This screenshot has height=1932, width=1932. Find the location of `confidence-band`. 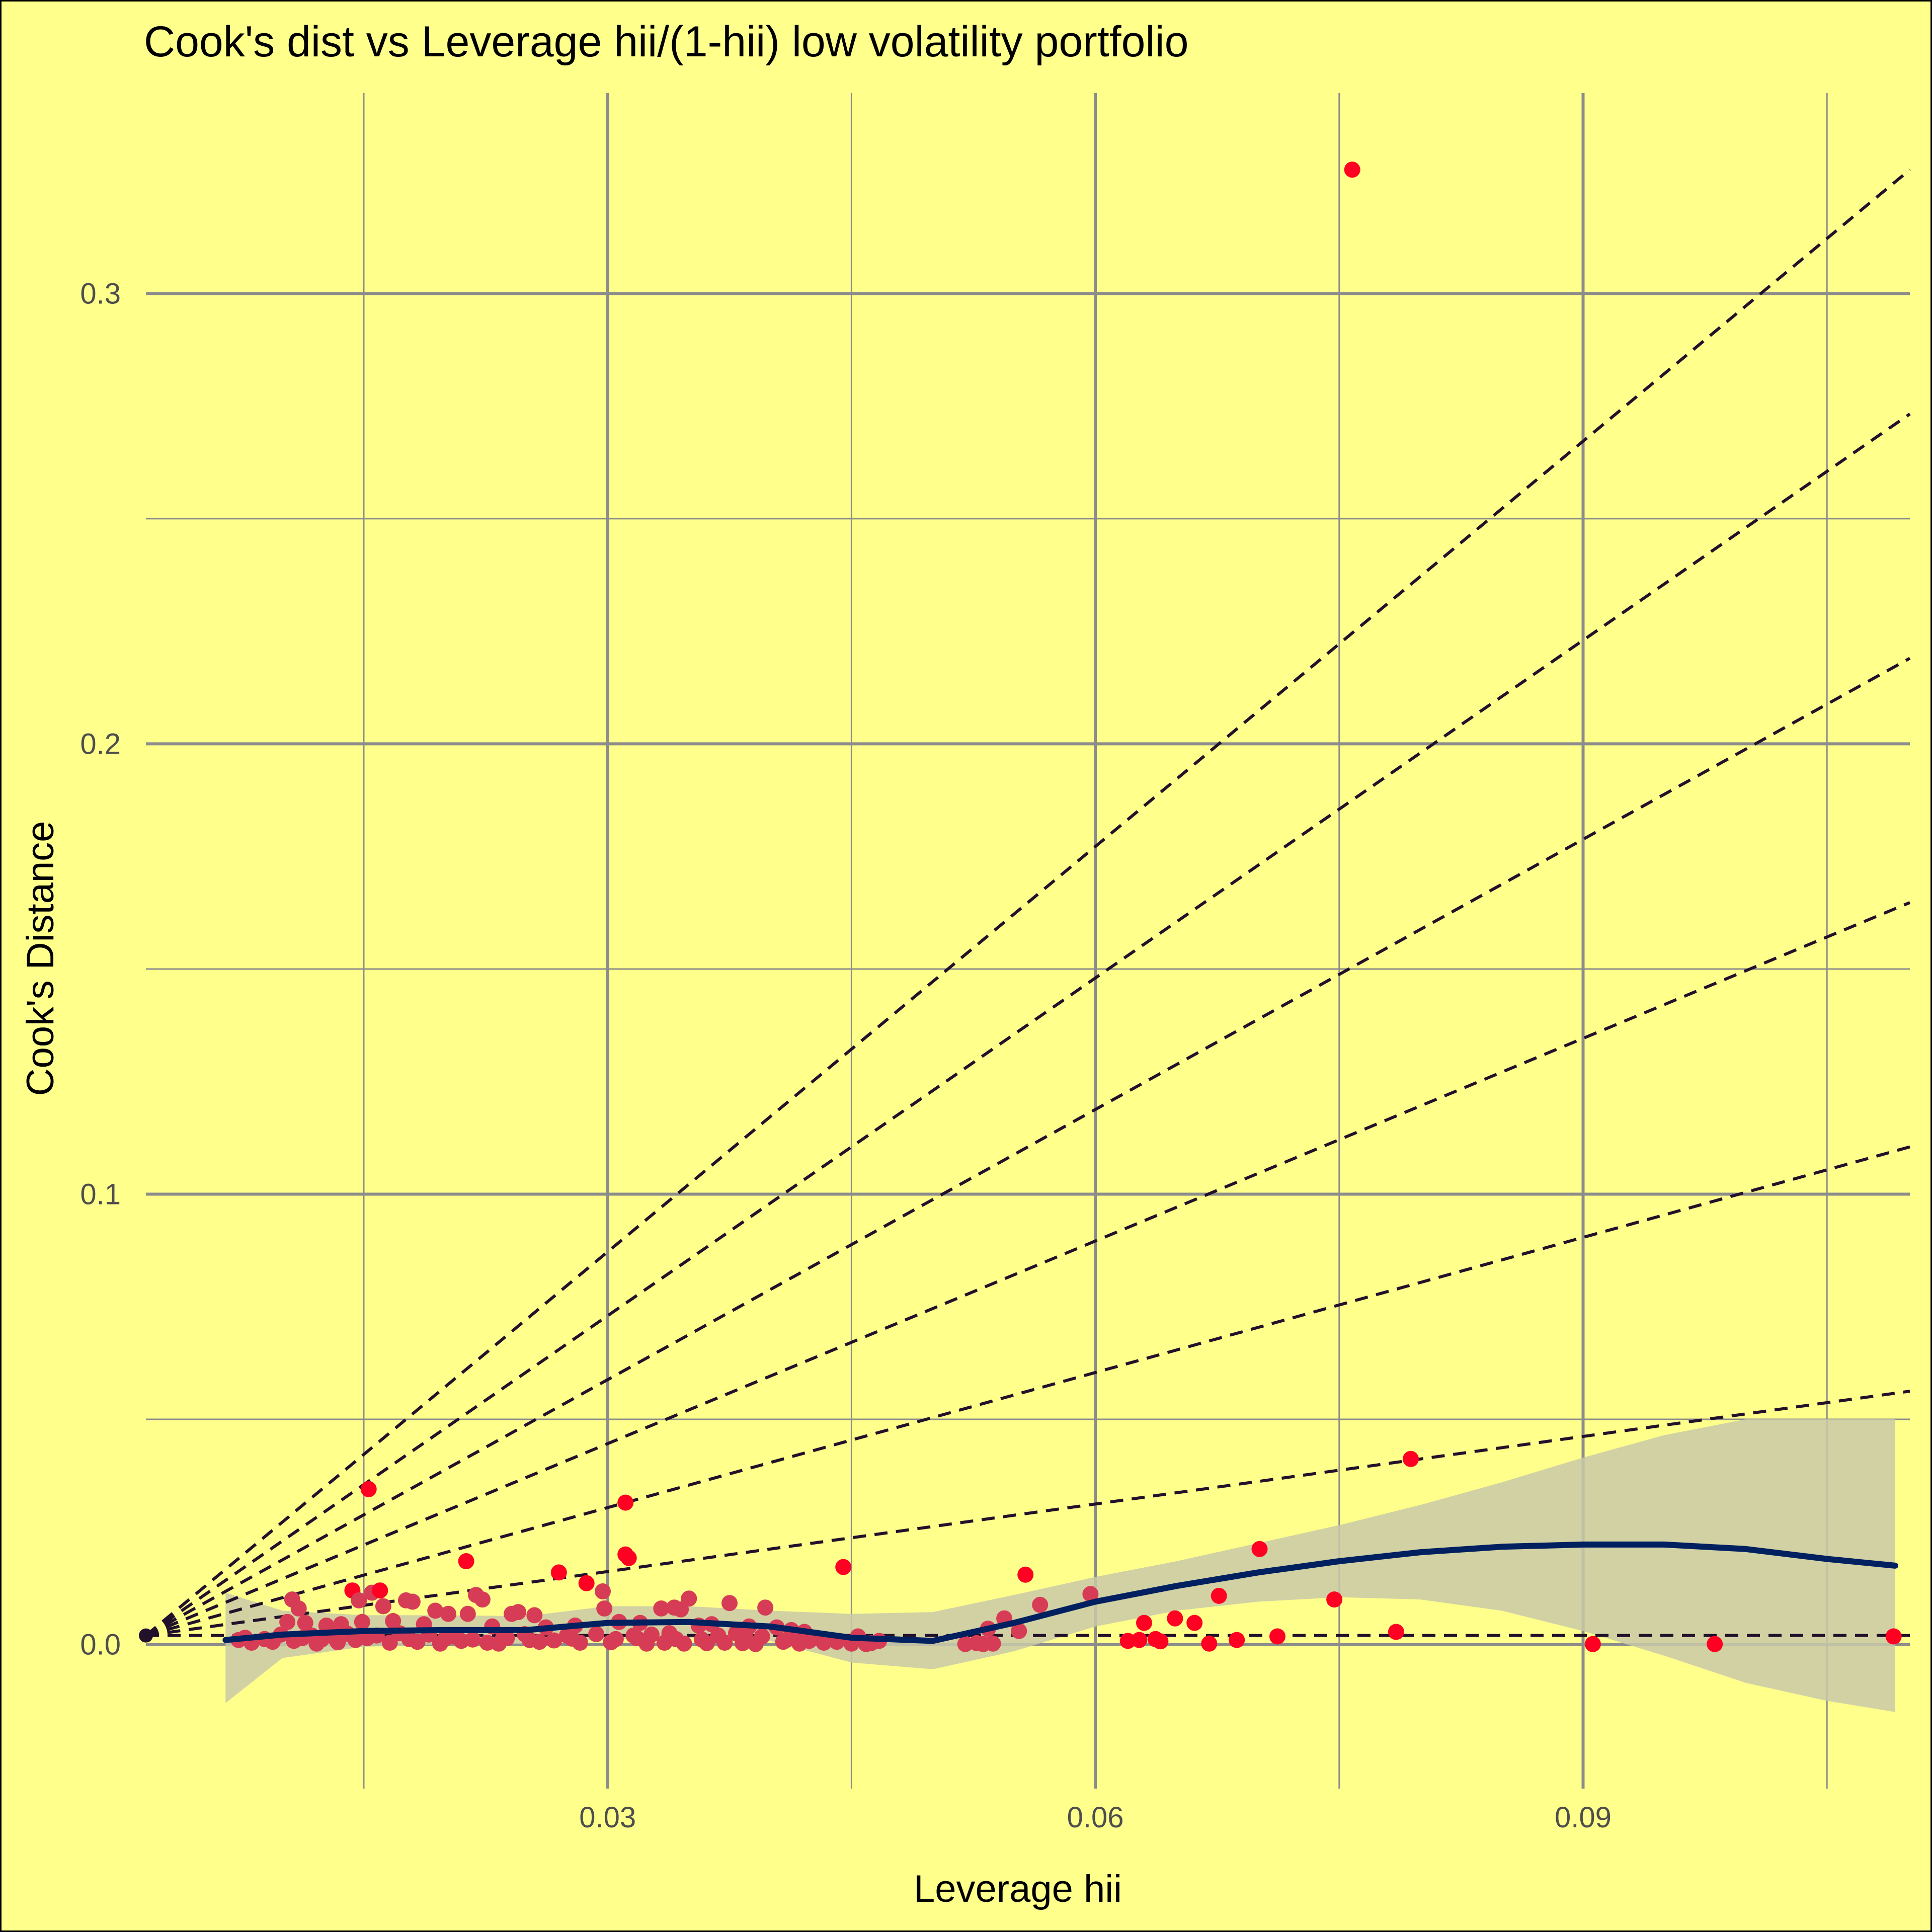

confidence-band is located at coordinates (1060, 1565).